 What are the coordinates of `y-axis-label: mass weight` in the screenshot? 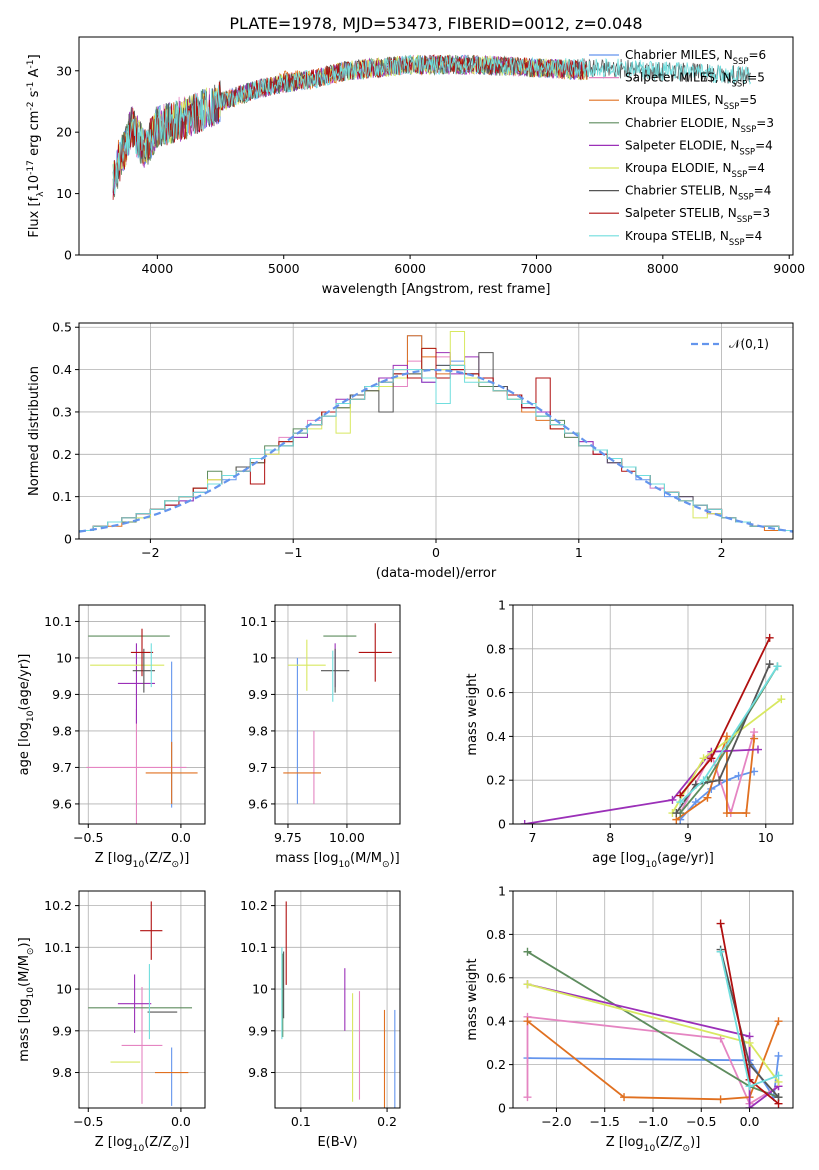 It's located at (472, 999).